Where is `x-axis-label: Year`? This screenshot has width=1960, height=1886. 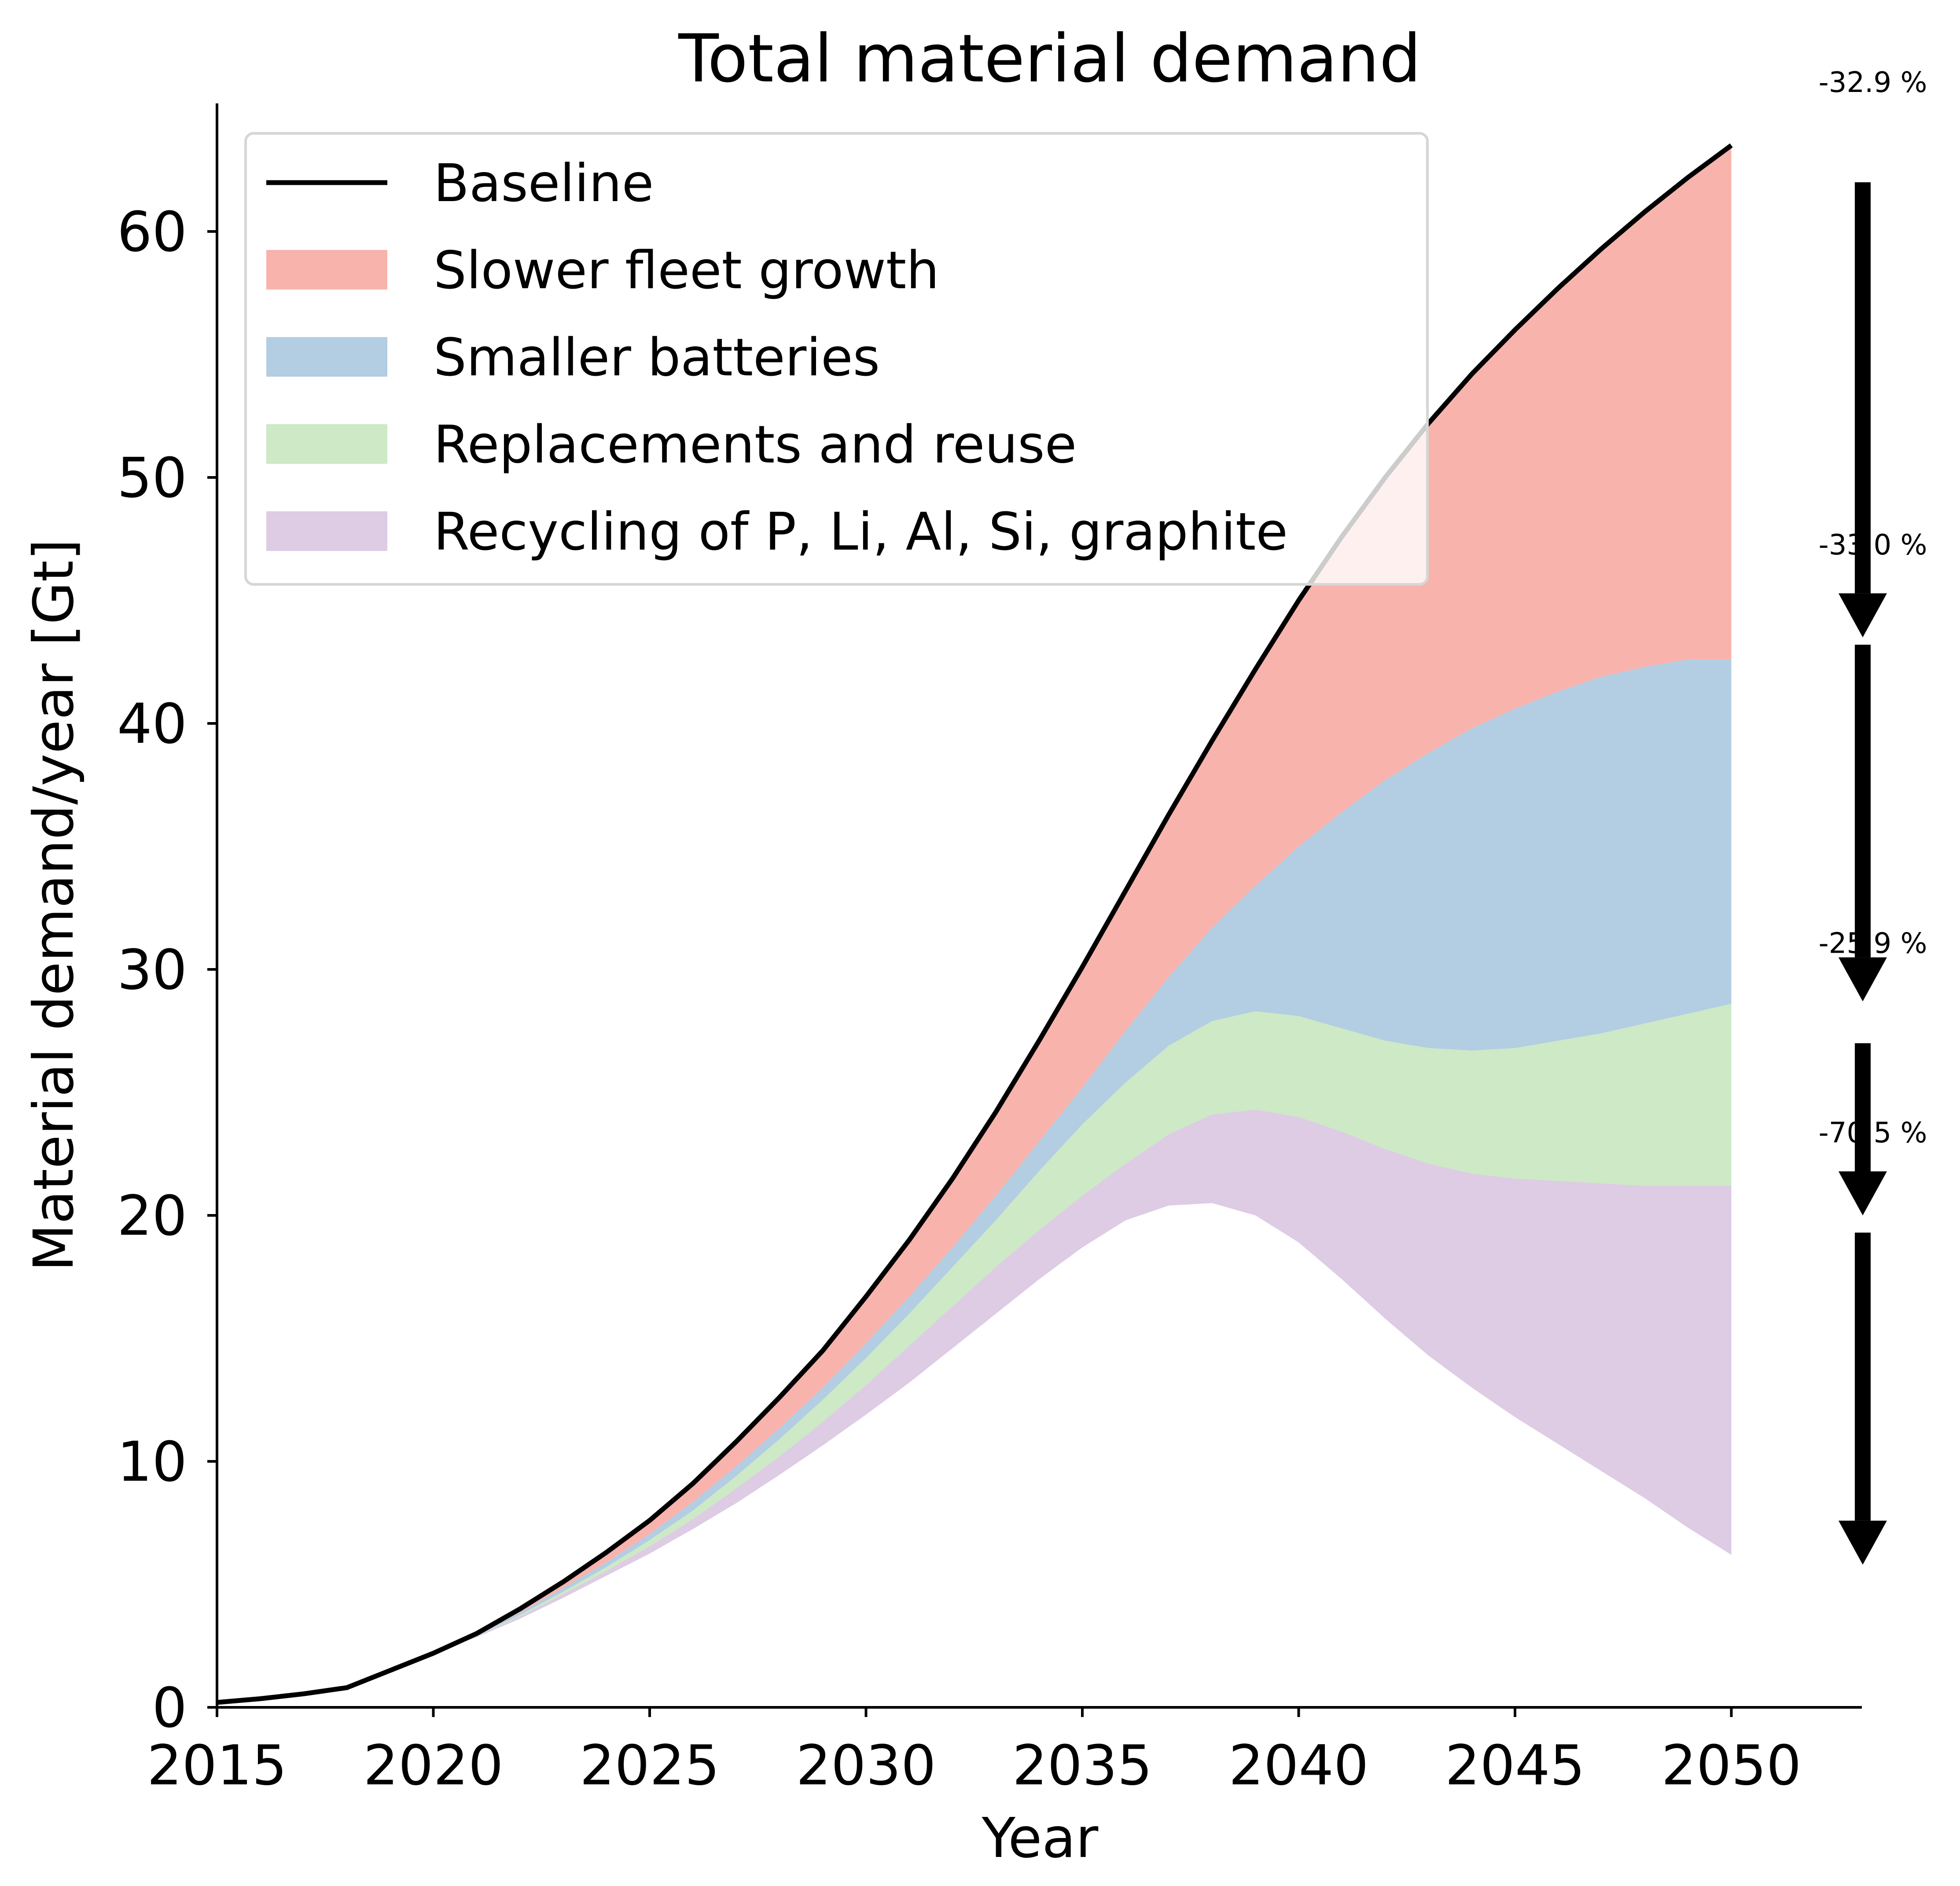
x-axis-label: Year is located at coordinates (1040, 1838).